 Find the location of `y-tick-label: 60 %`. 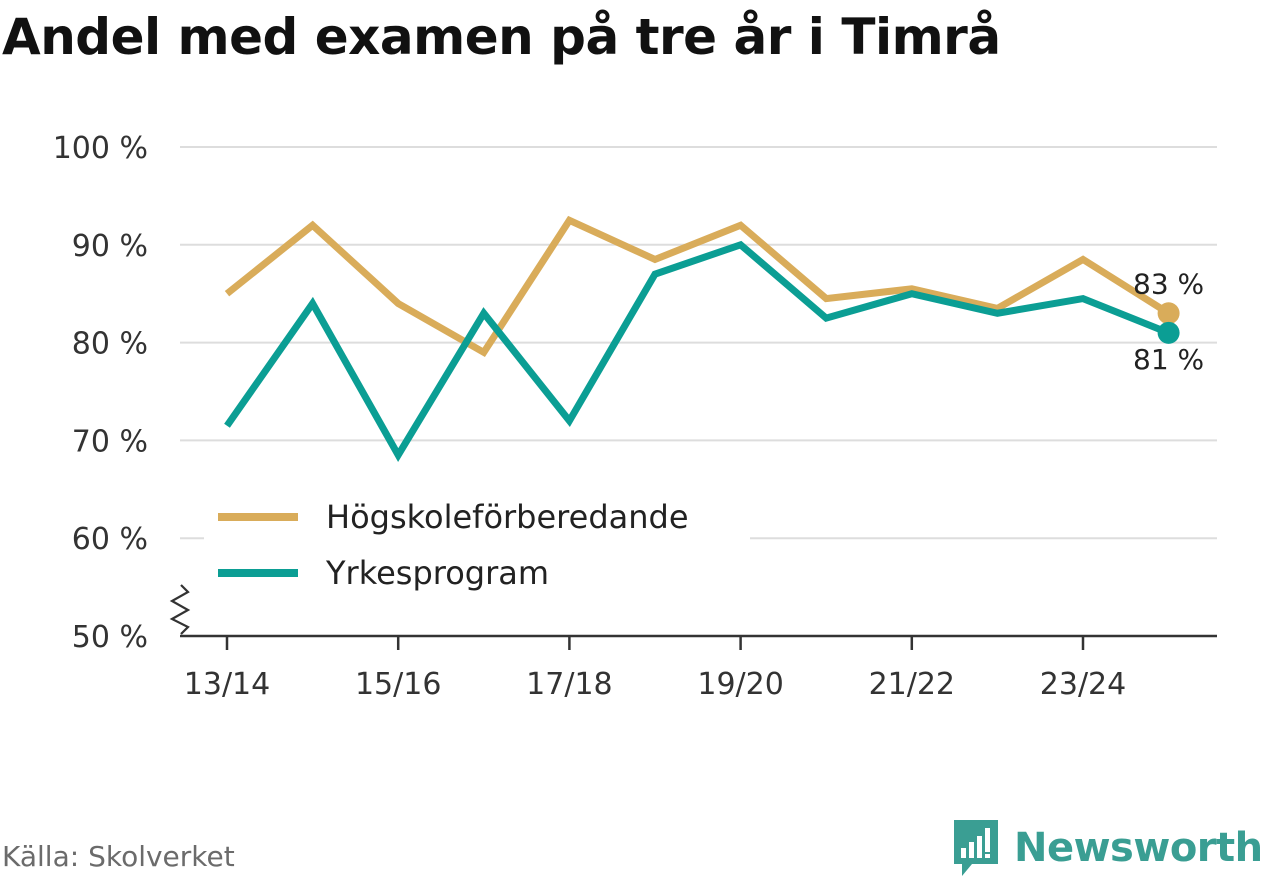

y-tick-label: 60 % is located at coordinates (110, 539).